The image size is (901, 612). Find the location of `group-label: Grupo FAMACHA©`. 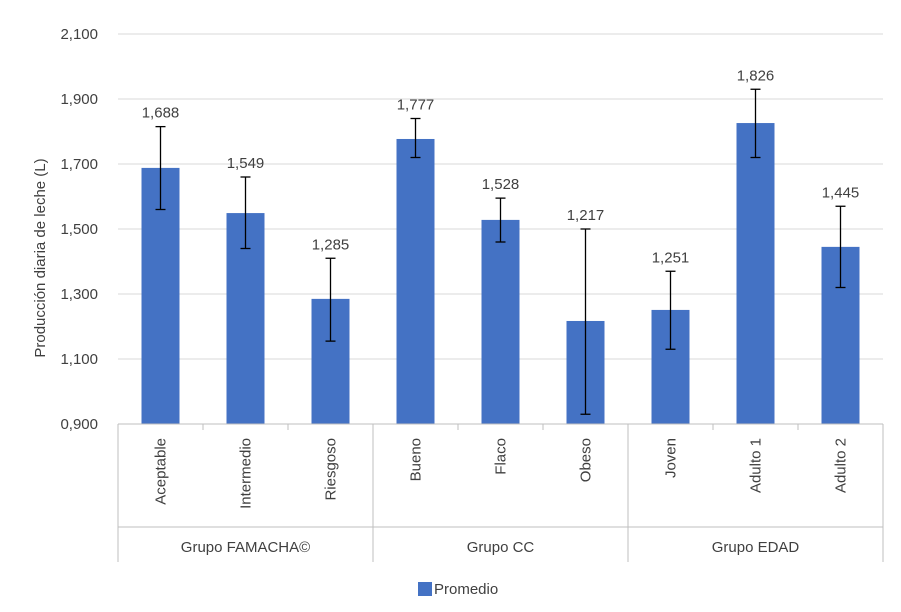

group-label: Grupo FAMACHA© is located at coordinates (245, 547).